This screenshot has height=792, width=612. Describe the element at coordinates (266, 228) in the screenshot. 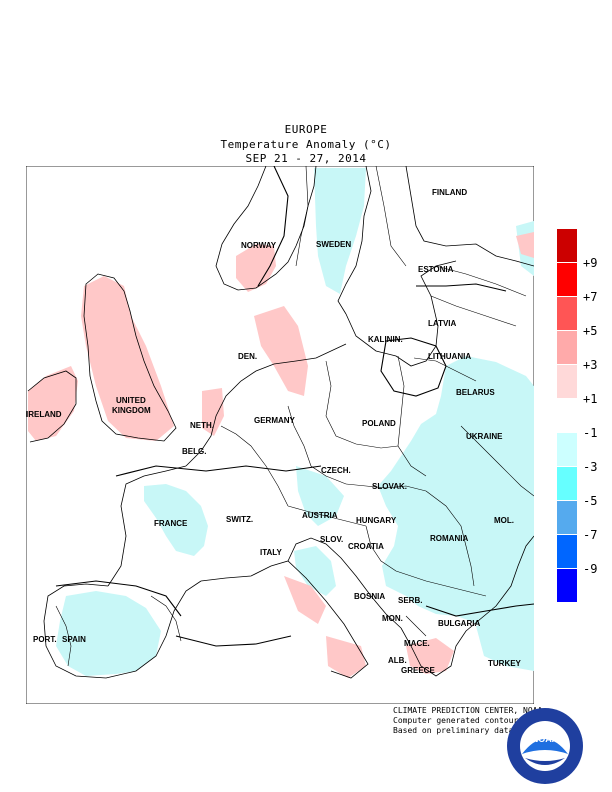

I see `coast-norway` at that location.